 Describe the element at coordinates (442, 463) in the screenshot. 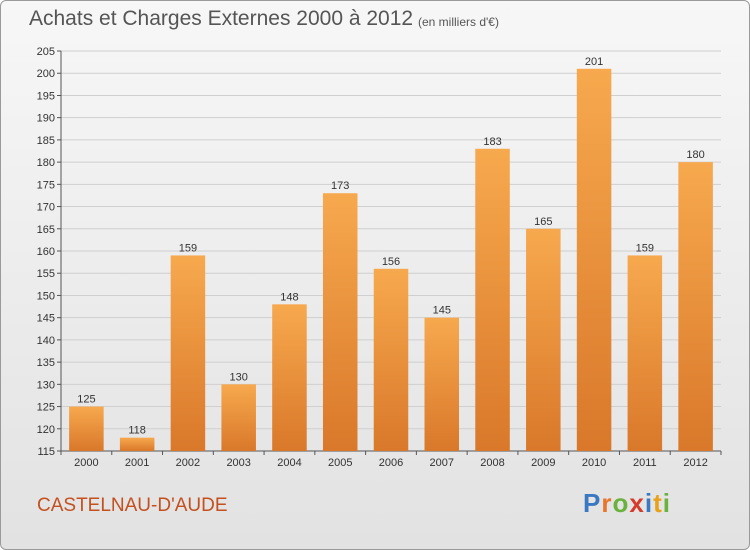

I see `x-tick-label: 2007` at that location.